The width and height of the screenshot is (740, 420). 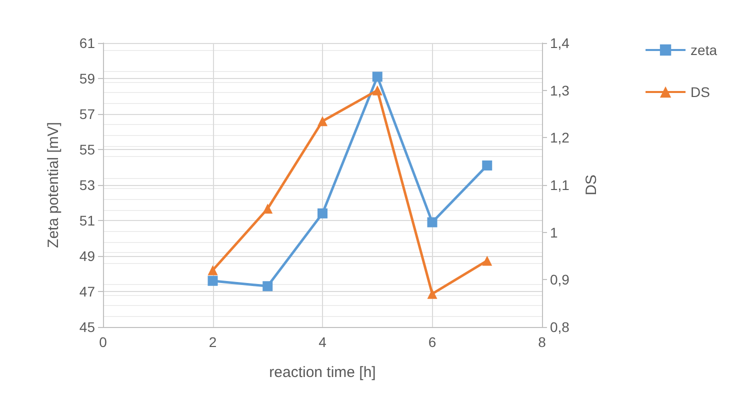 I want to click on y-tick-label: 59, so click(x=87, y=78).